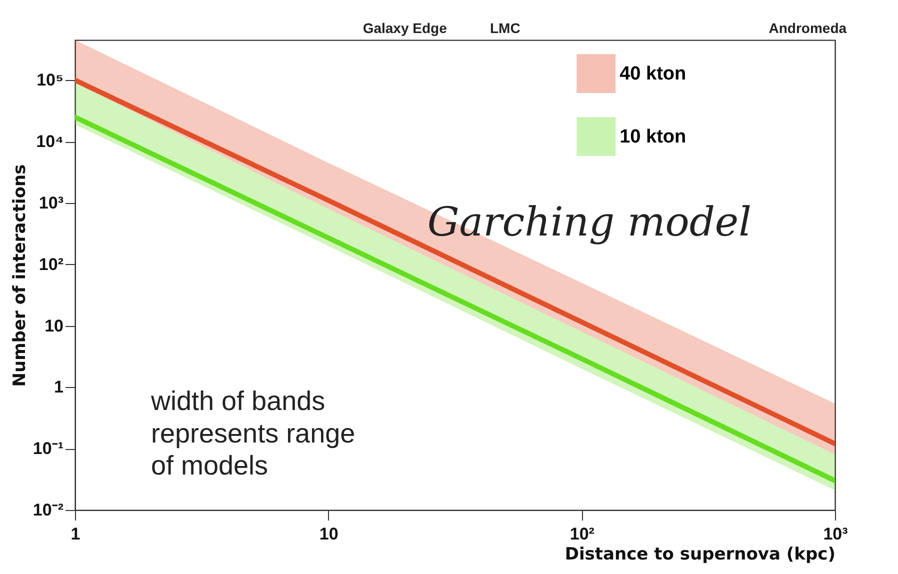 This screenshot has height=574, width=898. Describe the element at coordinates (505, 28) in the screenshot. I see `text: LMC` at that location.